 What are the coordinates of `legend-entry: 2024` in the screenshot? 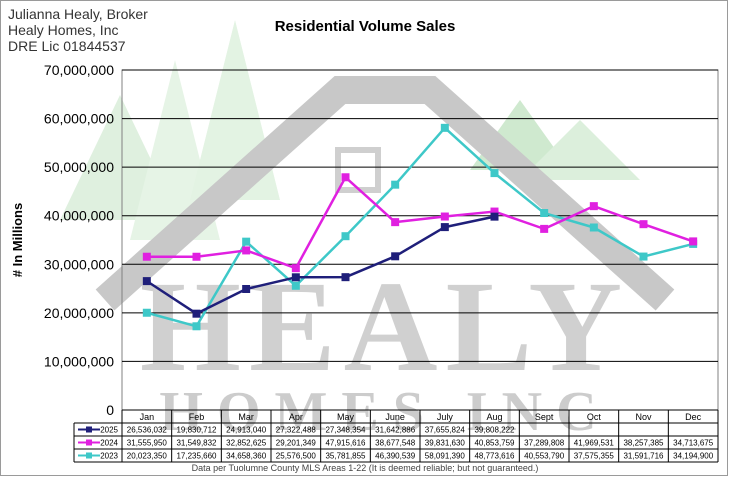 It's located at (109, 443).